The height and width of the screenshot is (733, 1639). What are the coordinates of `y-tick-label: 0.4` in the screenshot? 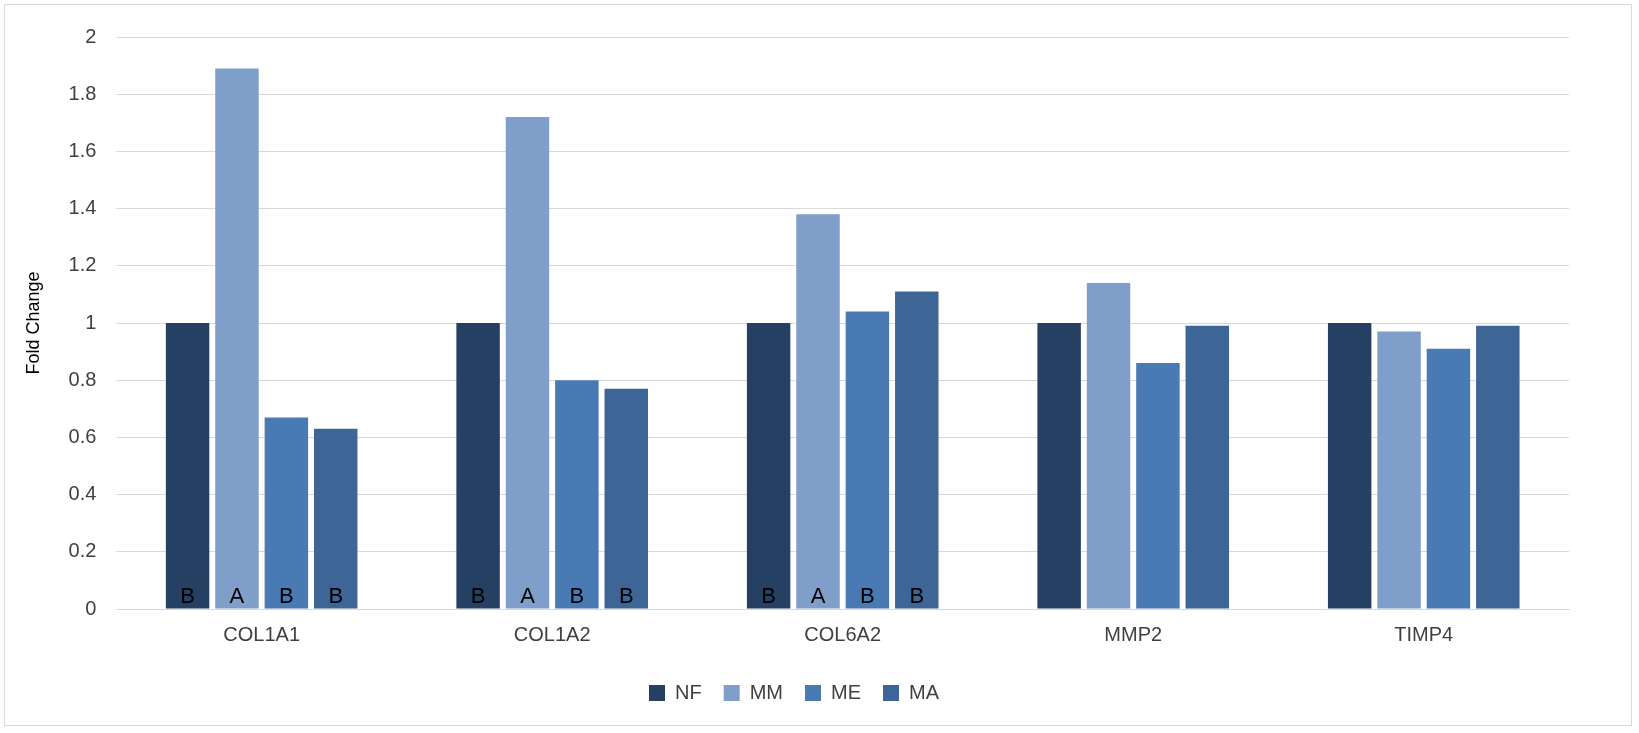 It's located at (82, 493).